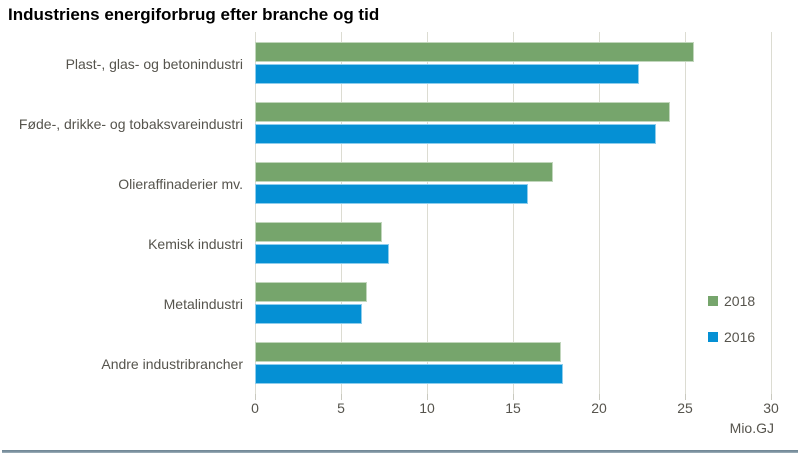 This screenshot has height=458, width=800. What do you see at coordinates (599, 408) in the screenshot?
I see `xtick-label: 20` at bounding box center [599, 408].